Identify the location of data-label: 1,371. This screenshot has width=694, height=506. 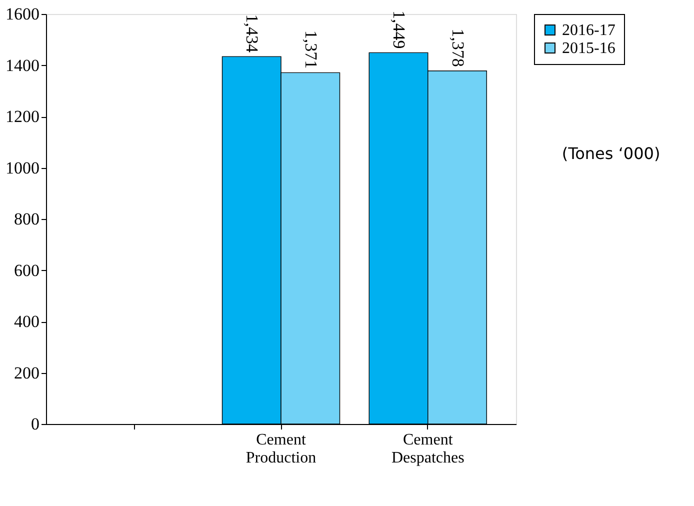
(310, 49).